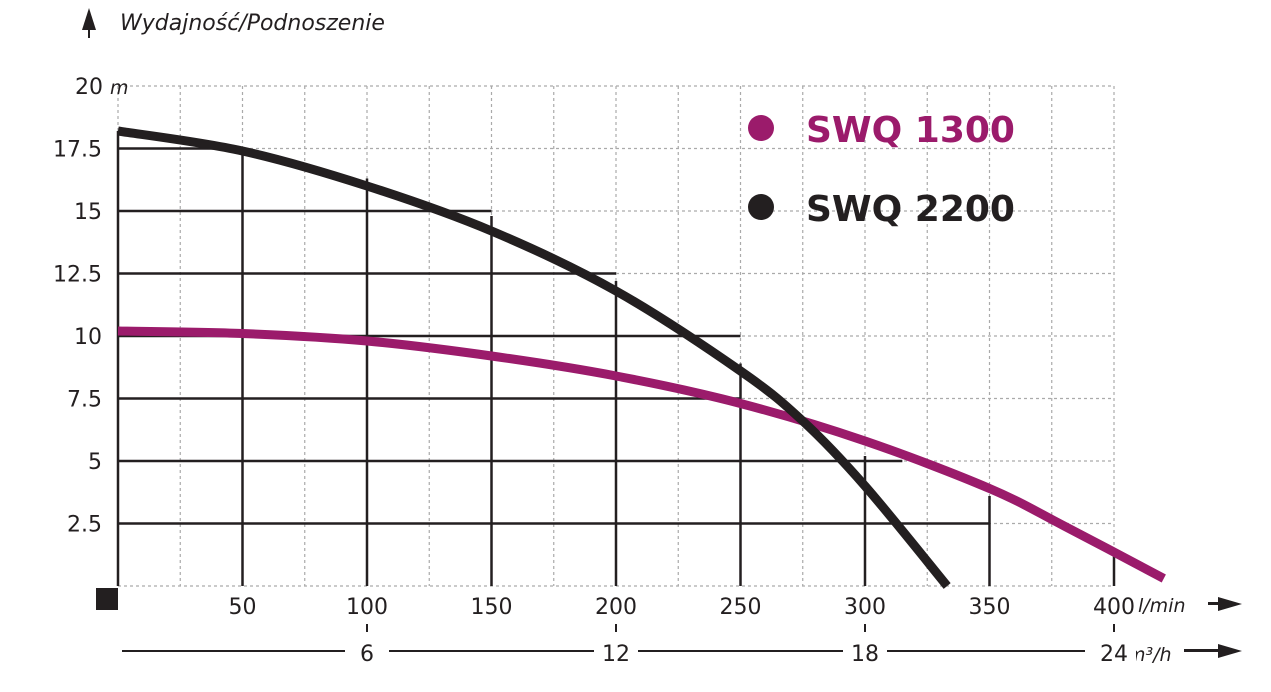 The image size is (1271, 692). I want to click on x2-tick-label: 24, so click(1114, 654).